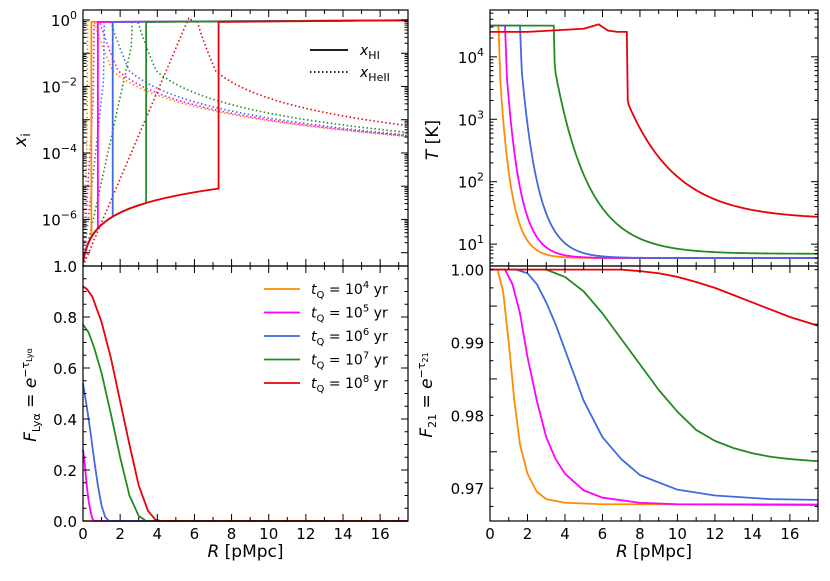  Describe the element at coordinates (349, 290) in the screenshot. I see `legend-label: tQ = 104 yr` at that location.